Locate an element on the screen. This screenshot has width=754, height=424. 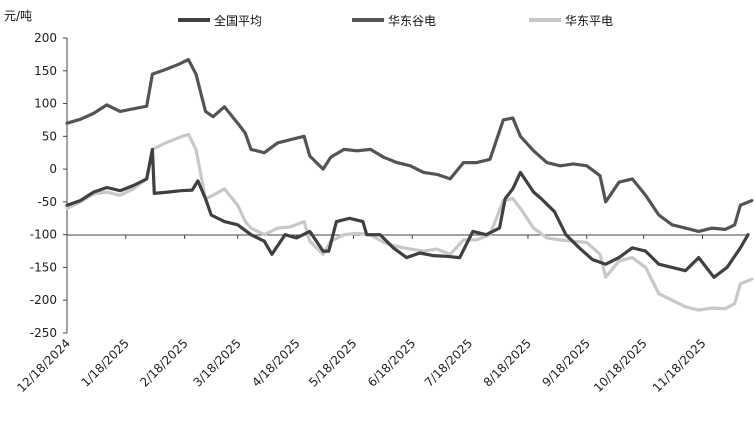
y-tick-label: 100 is located at coordinates (45, 104).